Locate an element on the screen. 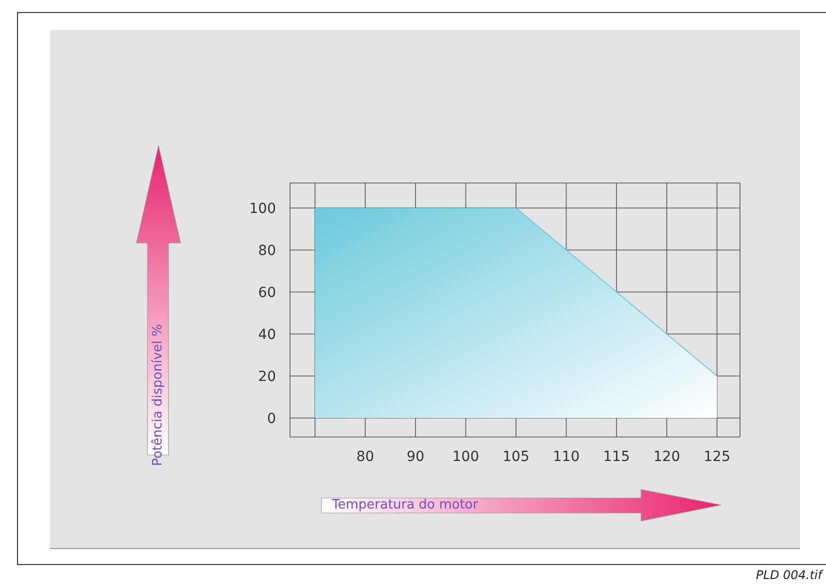  y-tick-label: 100 is located at coordinates (262, 208).